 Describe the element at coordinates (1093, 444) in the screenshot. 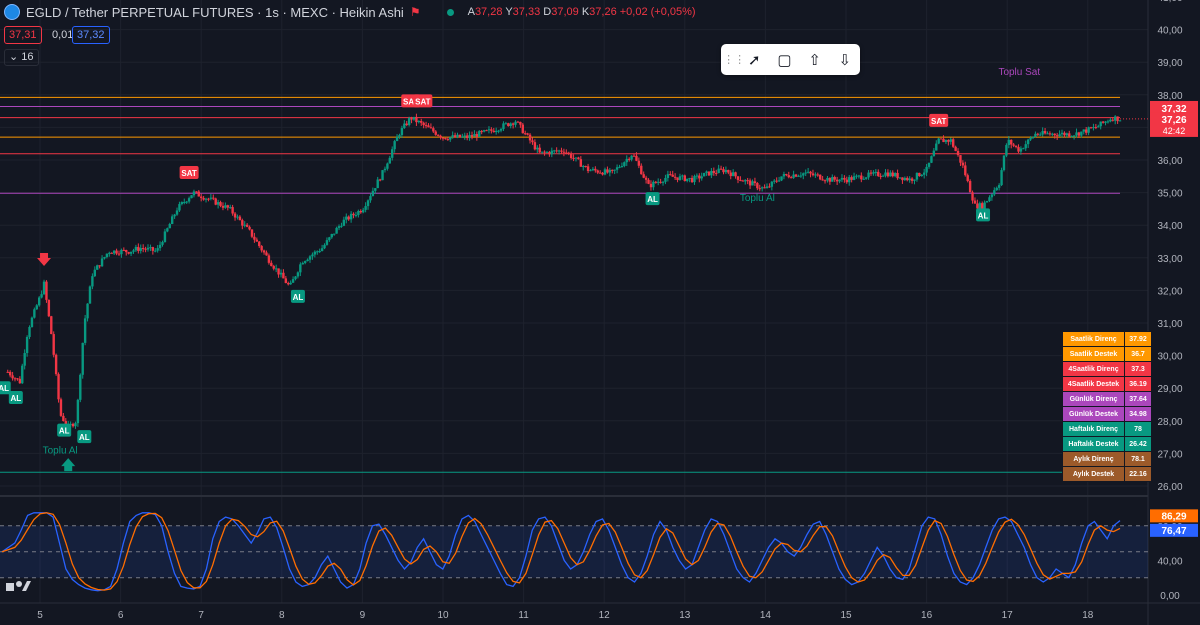

I see `sr-name: Haftalık Destek` at that location.